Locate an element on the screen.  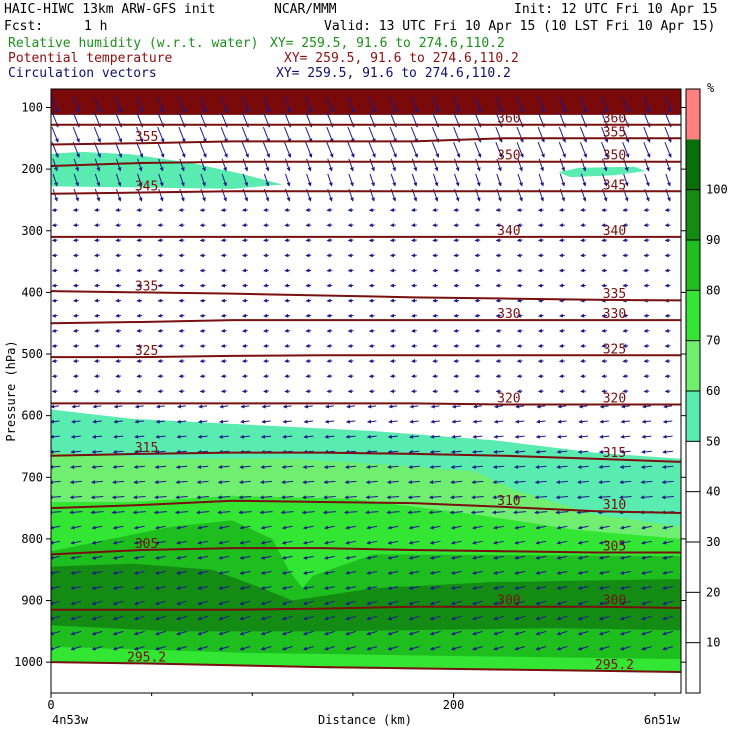
x-tick-label: 200 is located at coordinates (454, 705).